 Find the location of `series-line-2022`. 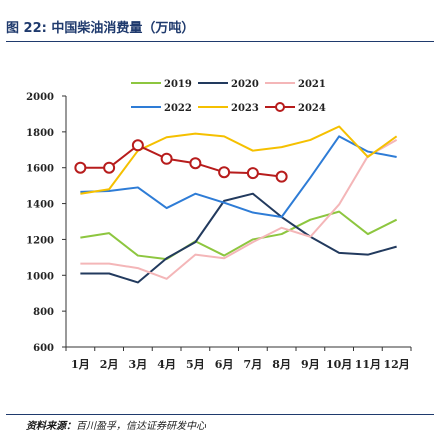

series-line-2022 is located at coordinates (238, 177).